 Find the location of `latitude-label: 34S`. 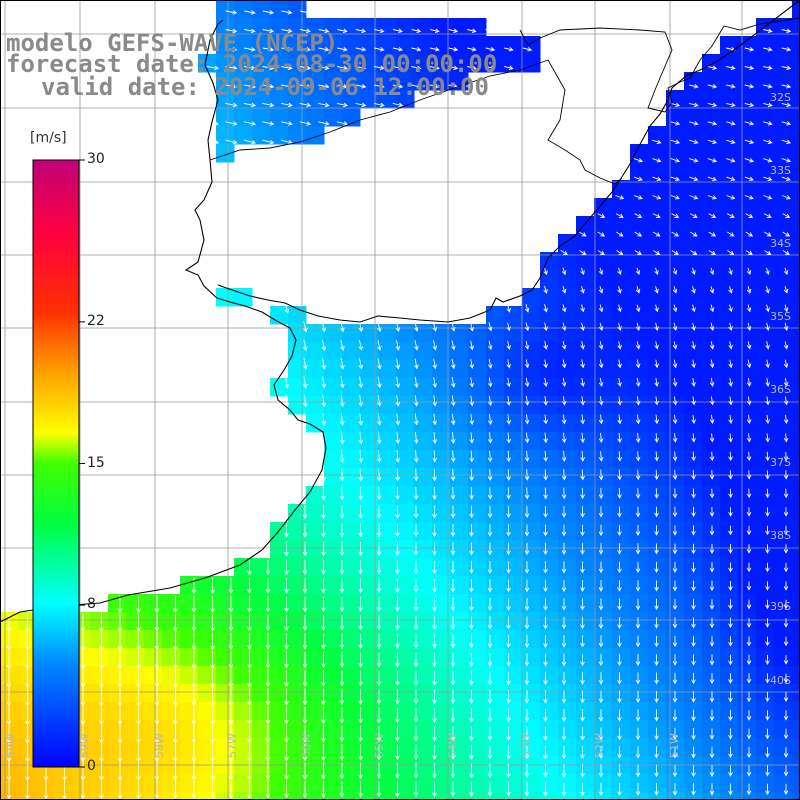

latitude-label: 34S is located at coordinates (780, 243).